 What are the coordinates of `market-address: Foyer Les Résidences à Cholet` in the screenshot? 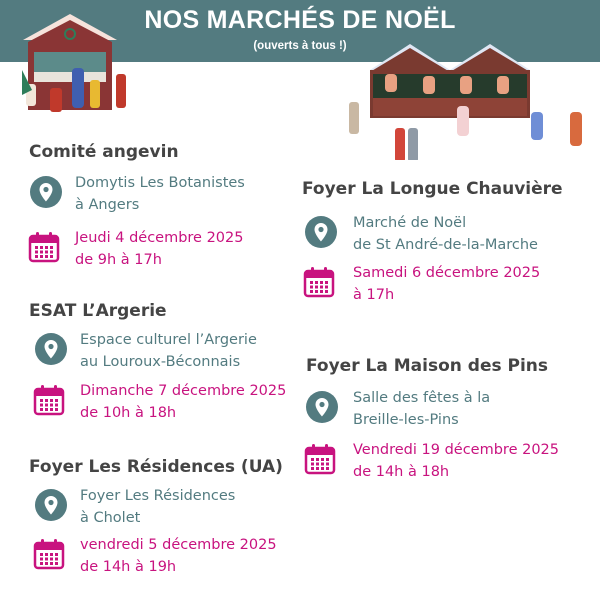 It's located at (135, 505).